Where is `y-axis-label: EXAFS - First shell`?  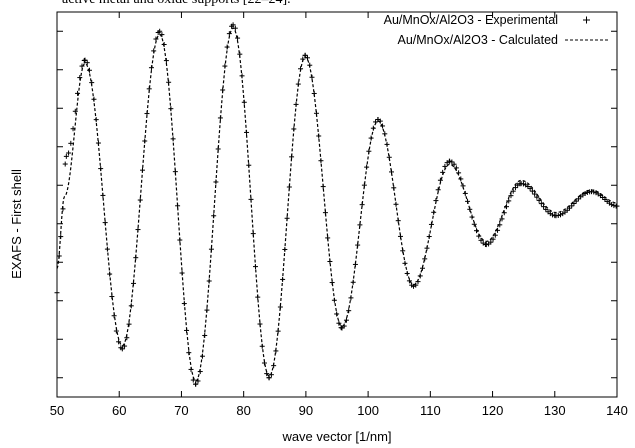 y-axis-label: EXAFS - First shell is located at coordinates (16, 224).